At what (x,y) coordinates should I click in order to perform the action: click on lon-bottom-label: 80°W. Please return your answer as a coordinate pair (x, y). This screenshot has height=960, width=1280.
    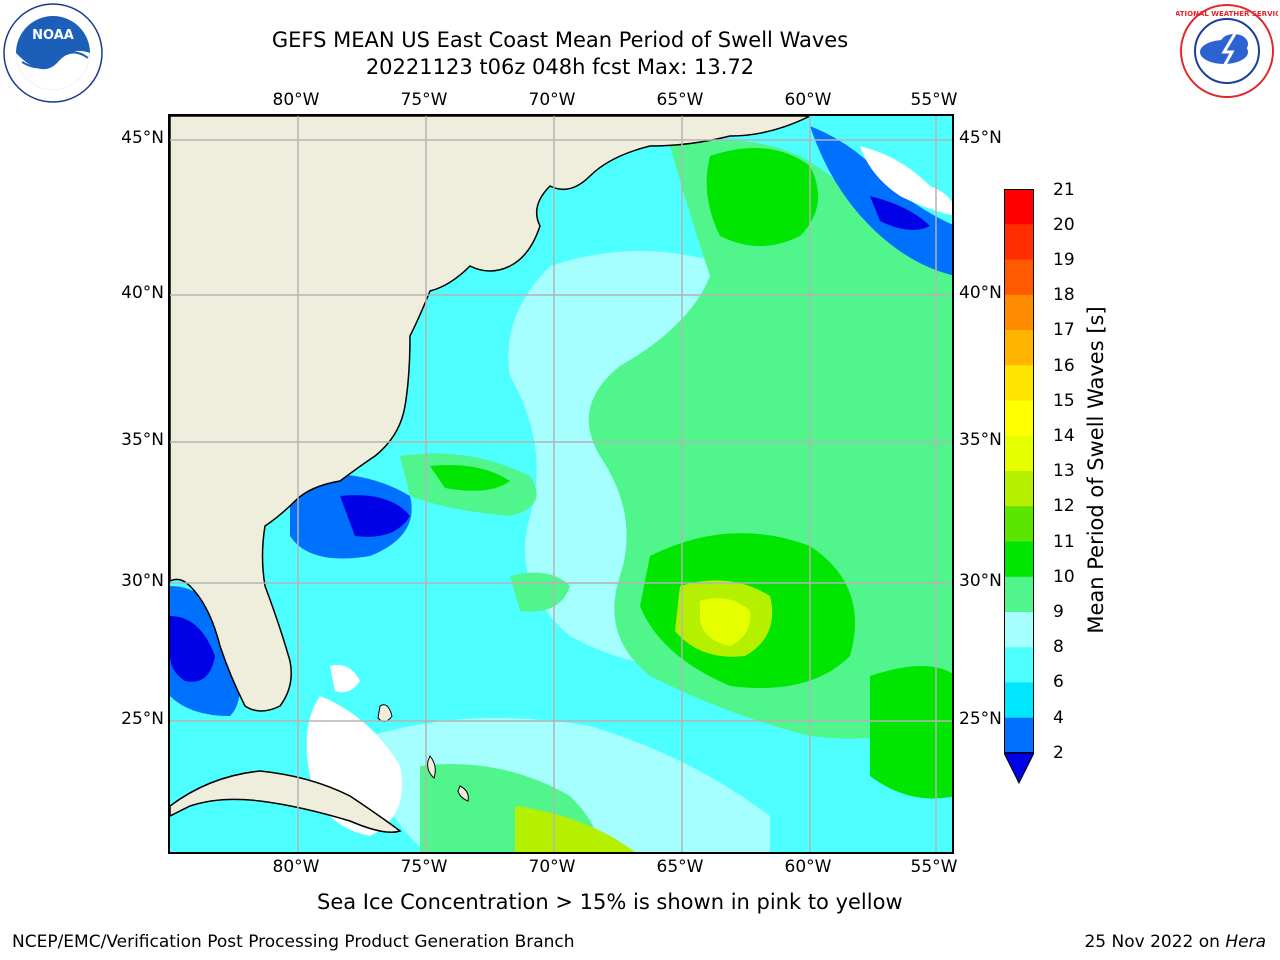
    Looking at the image, I should click on (296, 867).